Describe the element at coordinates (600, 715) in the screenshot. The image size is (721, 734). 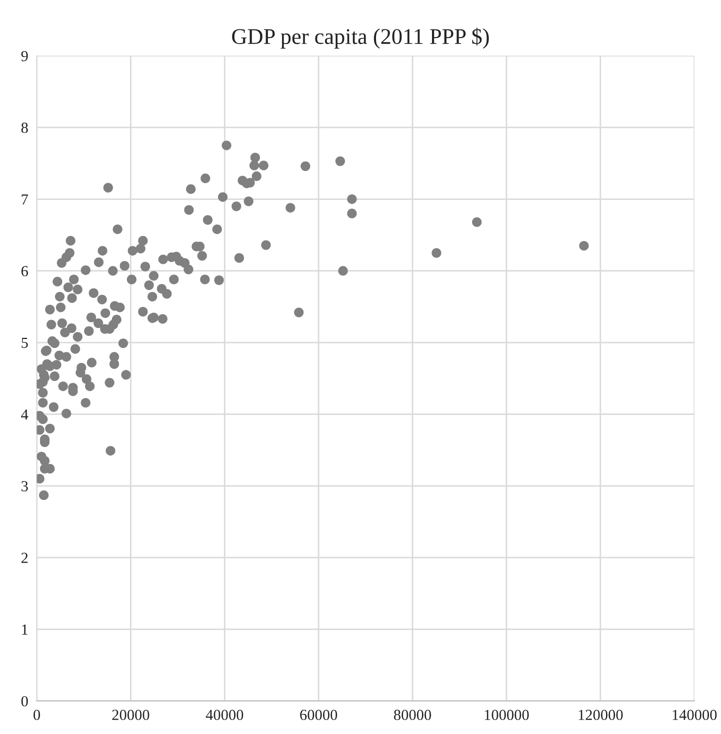
I see `x-tick-label: 120000` at that location.